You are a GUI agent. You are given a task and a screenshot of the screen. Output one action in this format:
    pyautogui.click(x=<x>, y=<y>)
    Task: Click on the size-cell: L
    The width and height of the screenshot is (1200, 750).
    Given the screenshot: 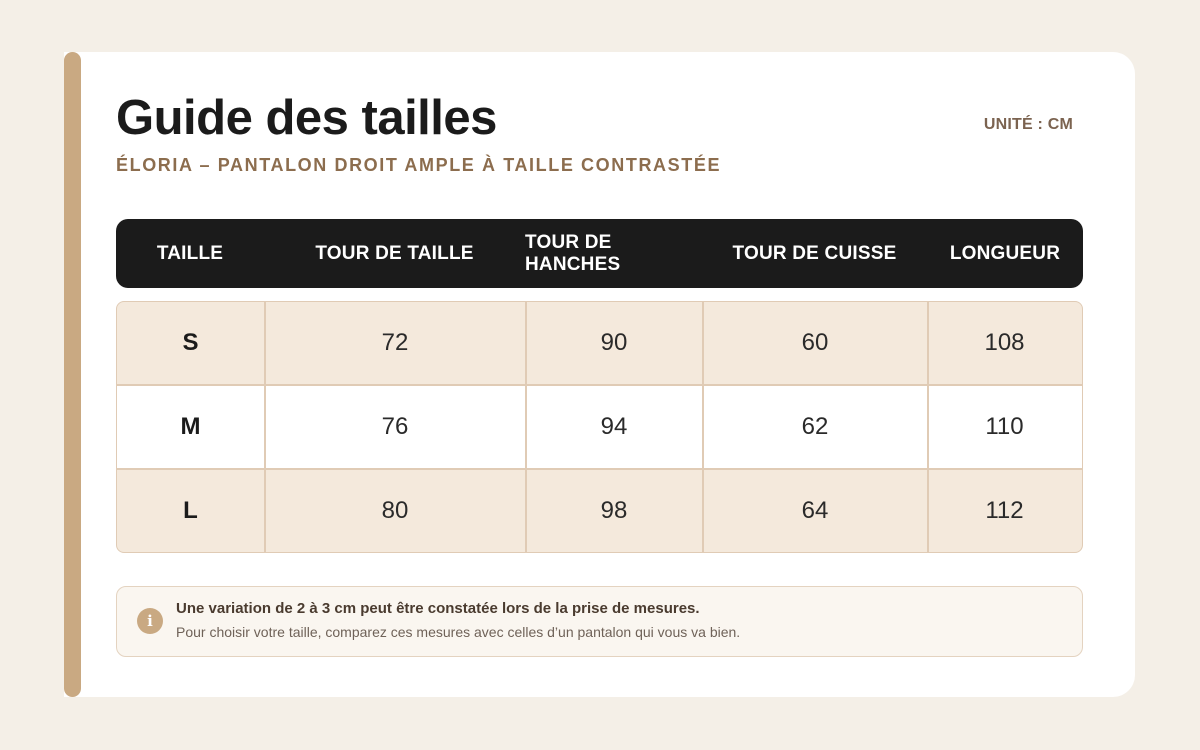 What is the action you would take?
    pyautogui.click(x=190, y=510)
    